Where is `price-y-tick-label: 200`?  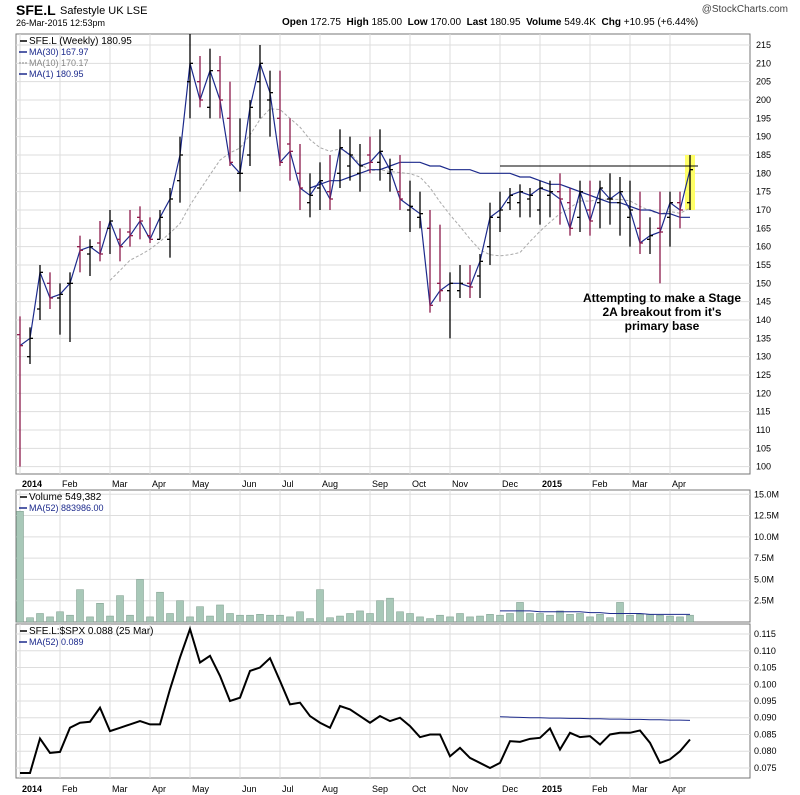 price-y-tick-label: 200 is located at coordinates (763, 100).